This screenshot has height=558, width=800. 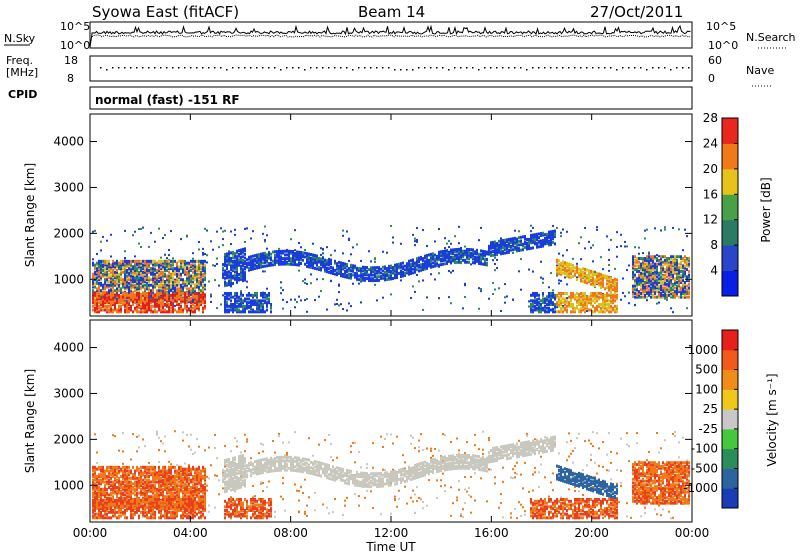 I want to click on y-tick-label: 4000, so click(x=68, y=142).